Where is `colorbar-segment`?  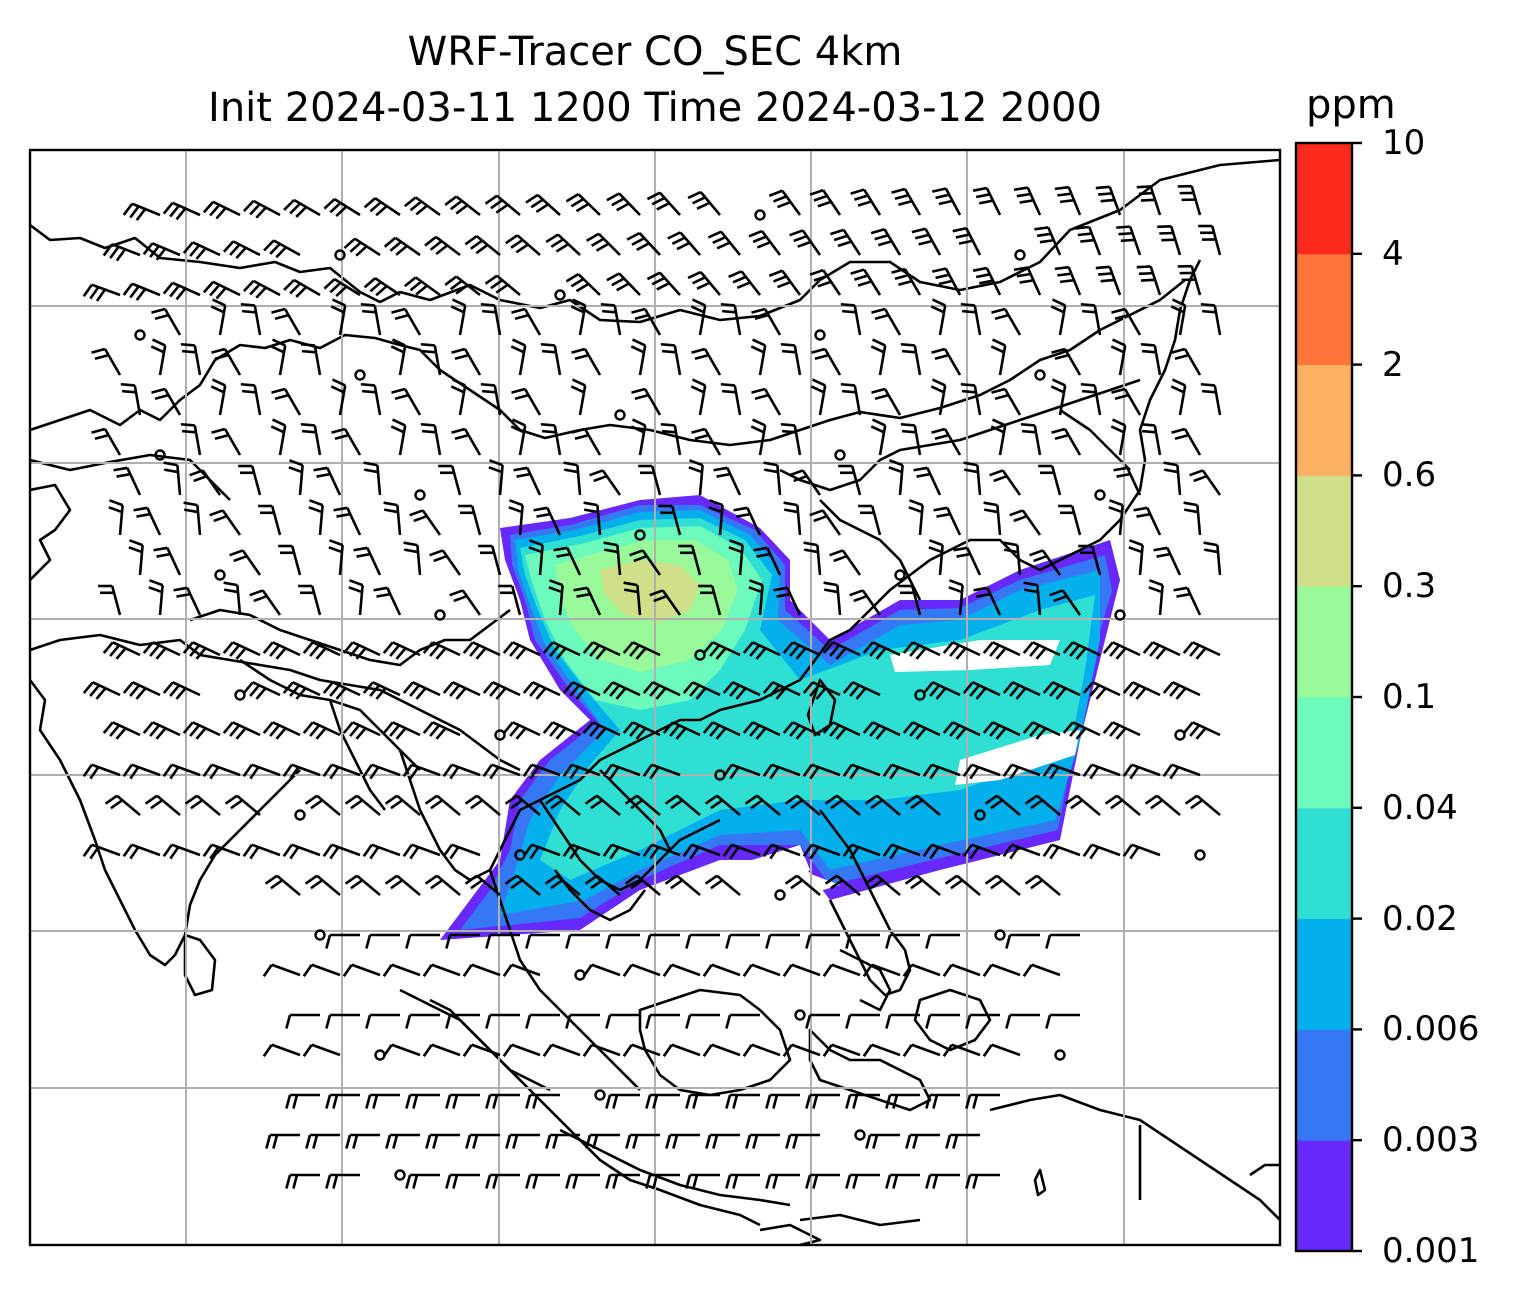
colorbar-segment is located at coordinates (1324, 1085).